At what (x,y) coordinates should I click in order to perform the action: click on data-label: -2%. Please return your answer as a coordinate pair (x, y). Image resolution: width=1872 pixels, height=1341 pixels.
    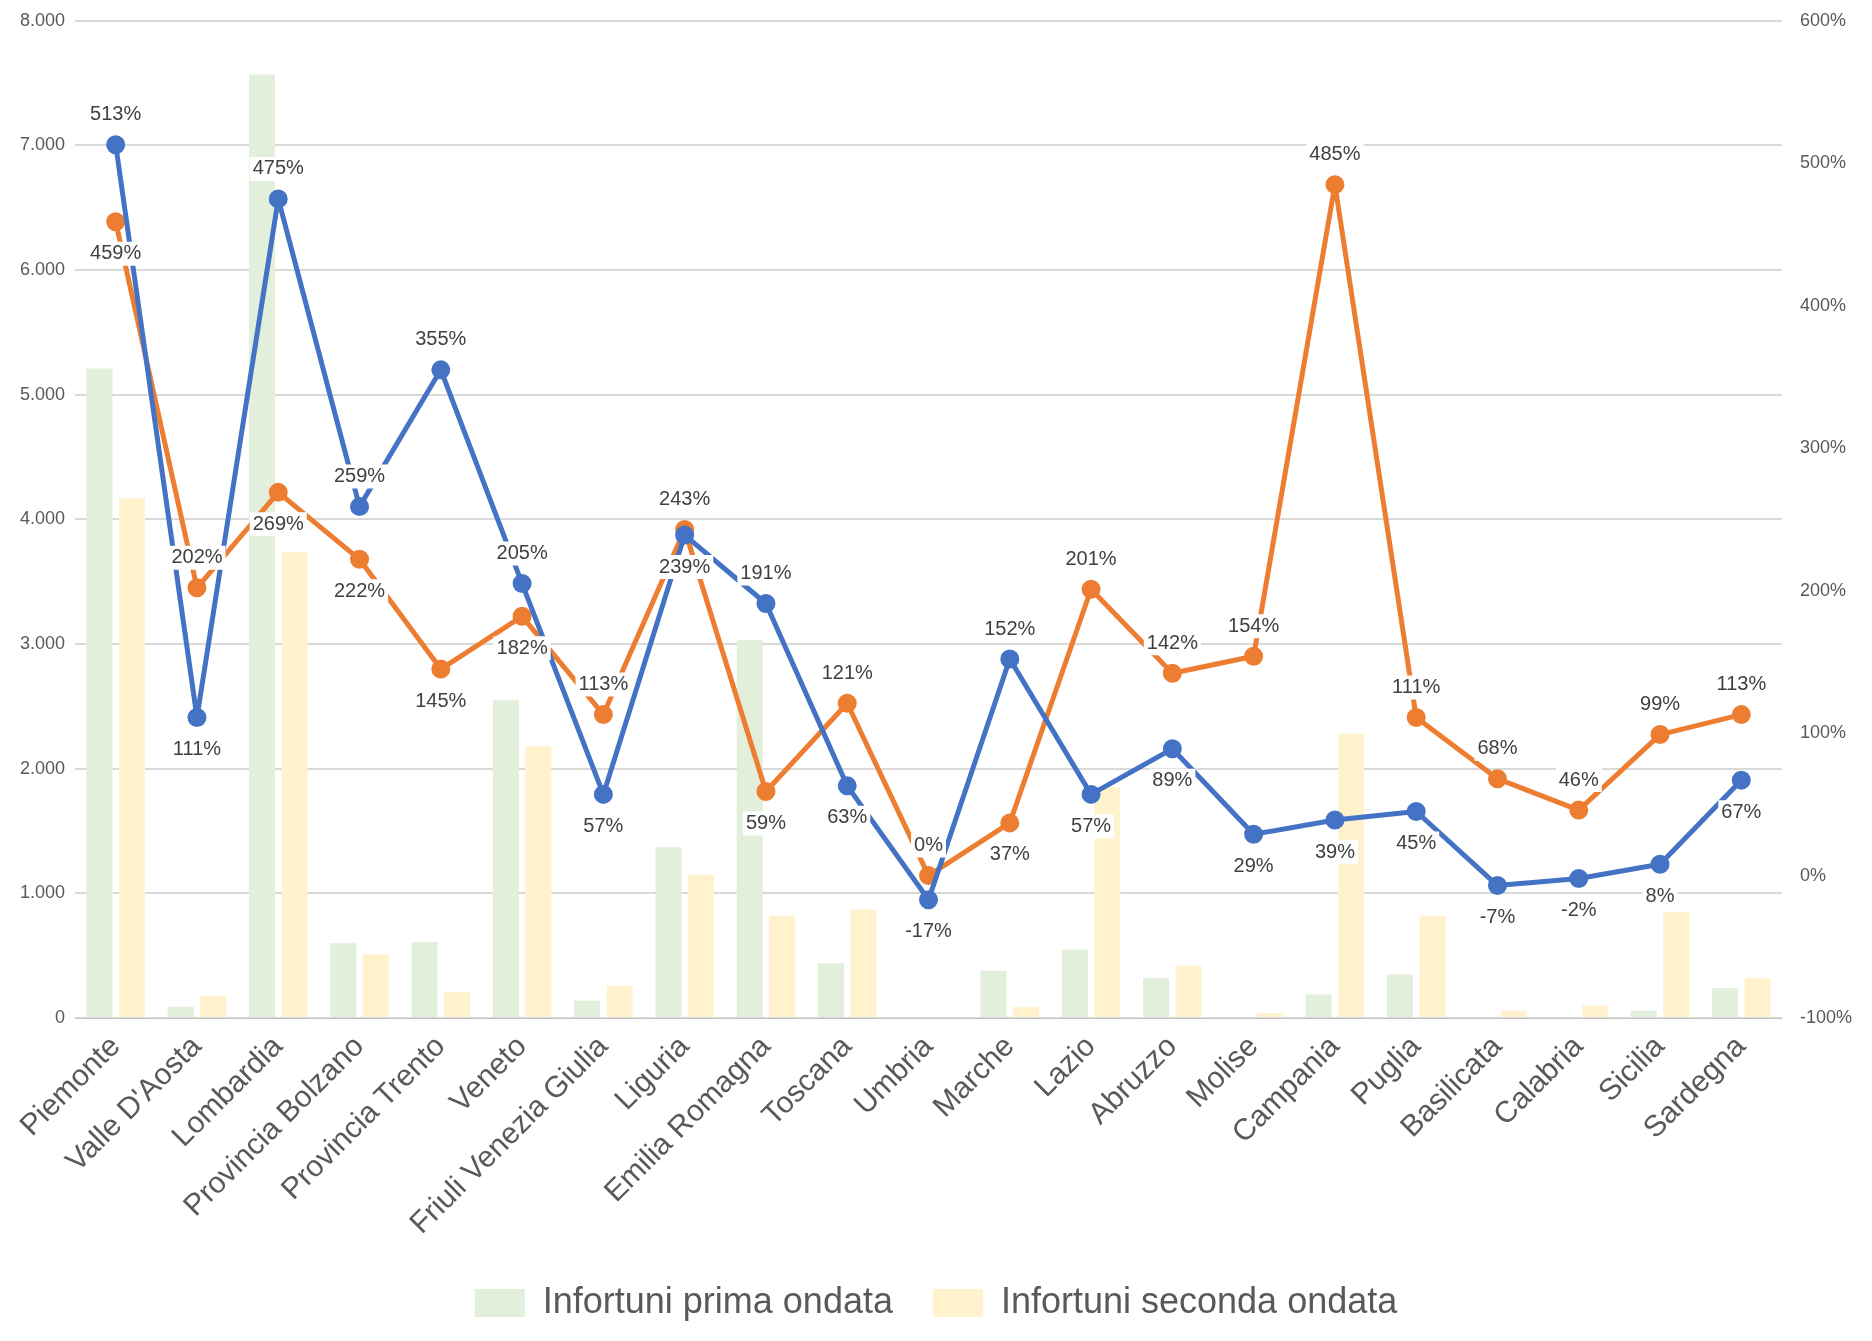
    Looking at the image, I should click on (1578, 908).